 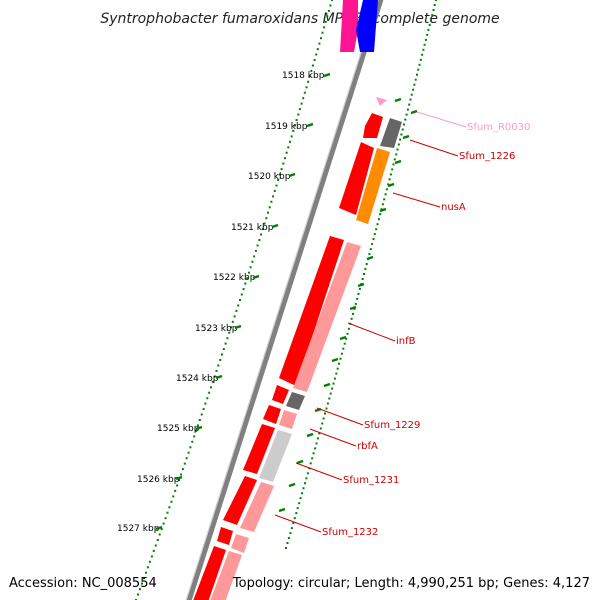 What do you see at coordinates (453, 207) in the screenshot?
I see `gene-label: nusA` at bounding box center [453, 207].